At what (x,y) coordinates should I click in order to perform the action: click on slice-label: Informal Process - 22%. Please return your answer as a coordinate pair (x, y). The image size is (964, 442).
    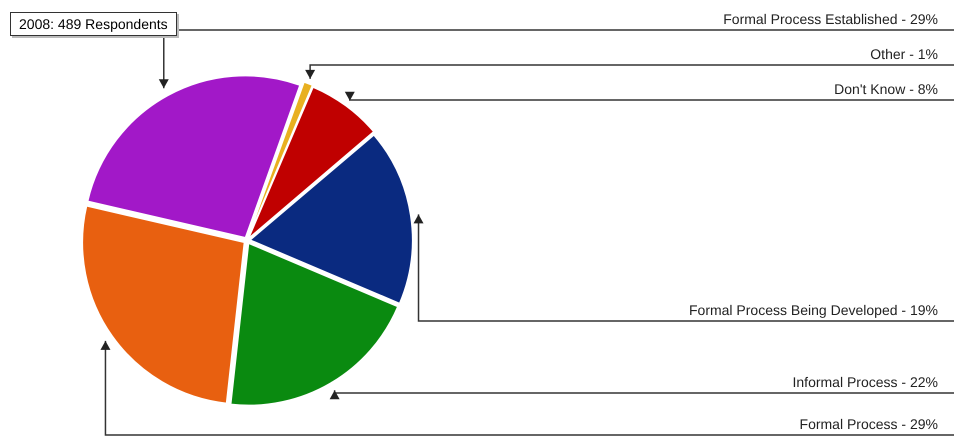
    Looking at the image, I should click on (865, 382).